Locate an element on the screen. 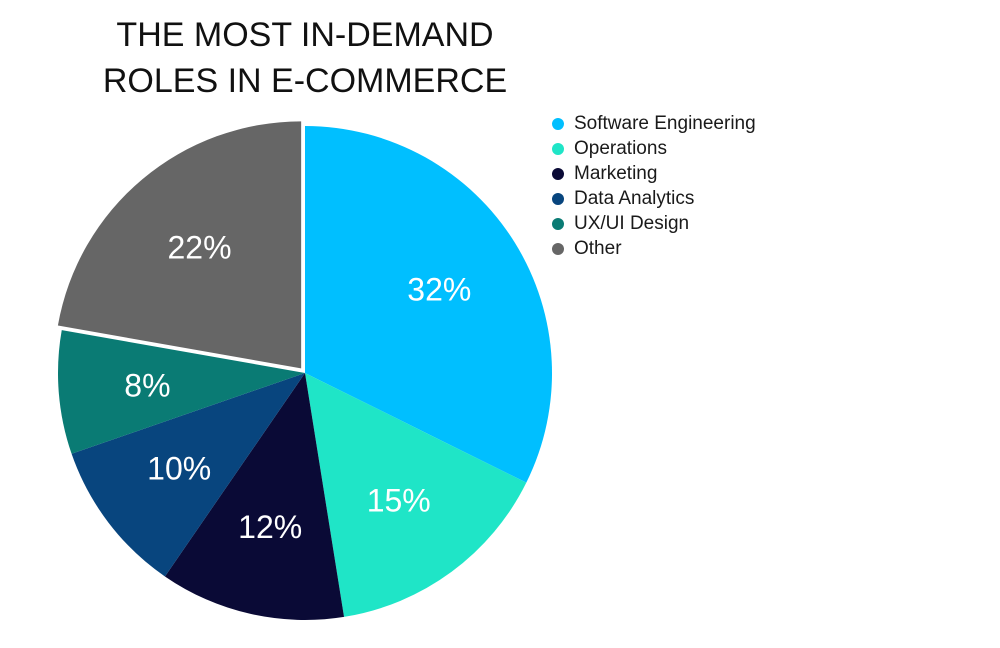  pie-slice-data-analytics is located at coordinates (188, 475).